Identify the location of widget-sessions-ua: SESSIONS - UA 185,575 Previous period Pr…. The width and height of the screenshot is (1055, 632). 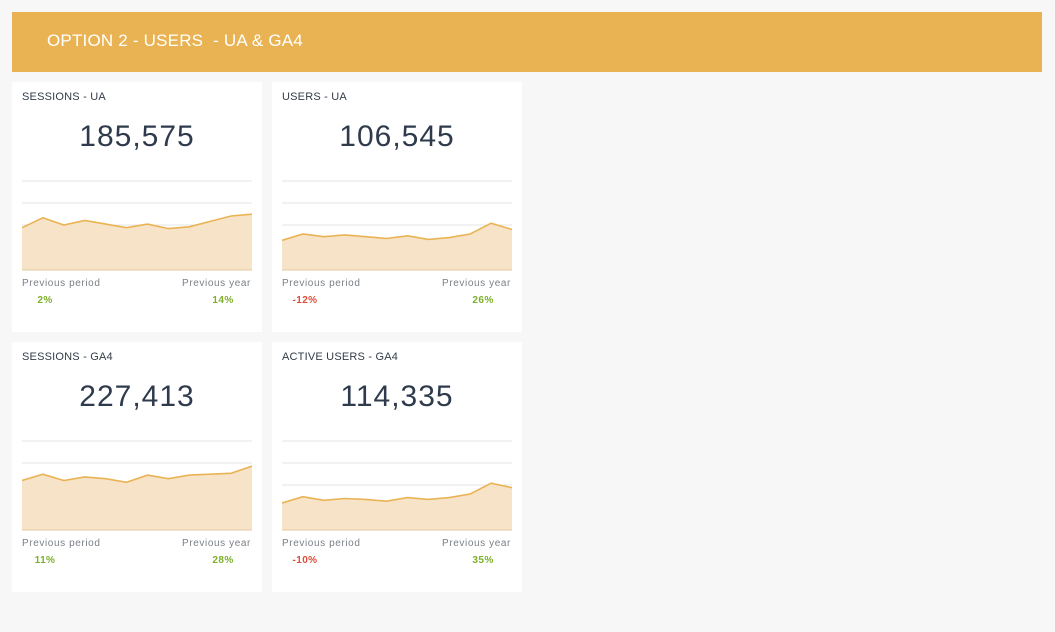
(137, 207).